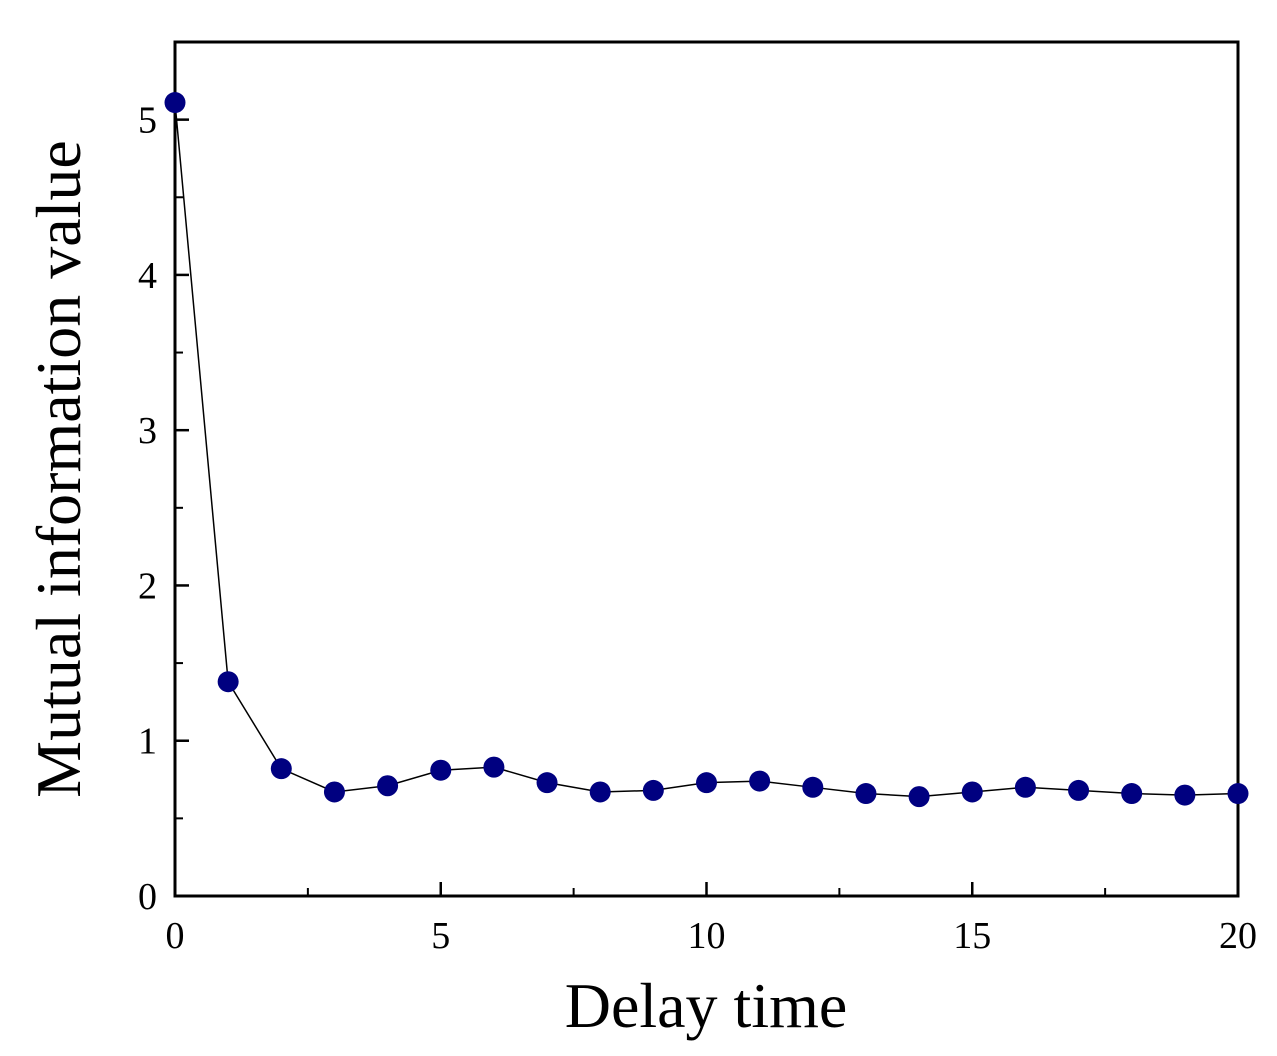 The image size is (1277, 1056). What do you see at coordinates (147, 897) in the screenshot?
I see `y-tick-label: 0` at bounding box center [147, 897].